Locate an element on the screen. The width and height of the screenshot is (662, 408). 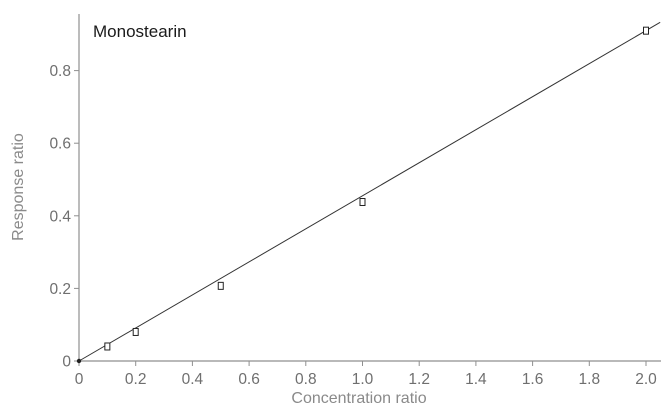
x-tick-label: 0 is located at coordinates (79, 379).